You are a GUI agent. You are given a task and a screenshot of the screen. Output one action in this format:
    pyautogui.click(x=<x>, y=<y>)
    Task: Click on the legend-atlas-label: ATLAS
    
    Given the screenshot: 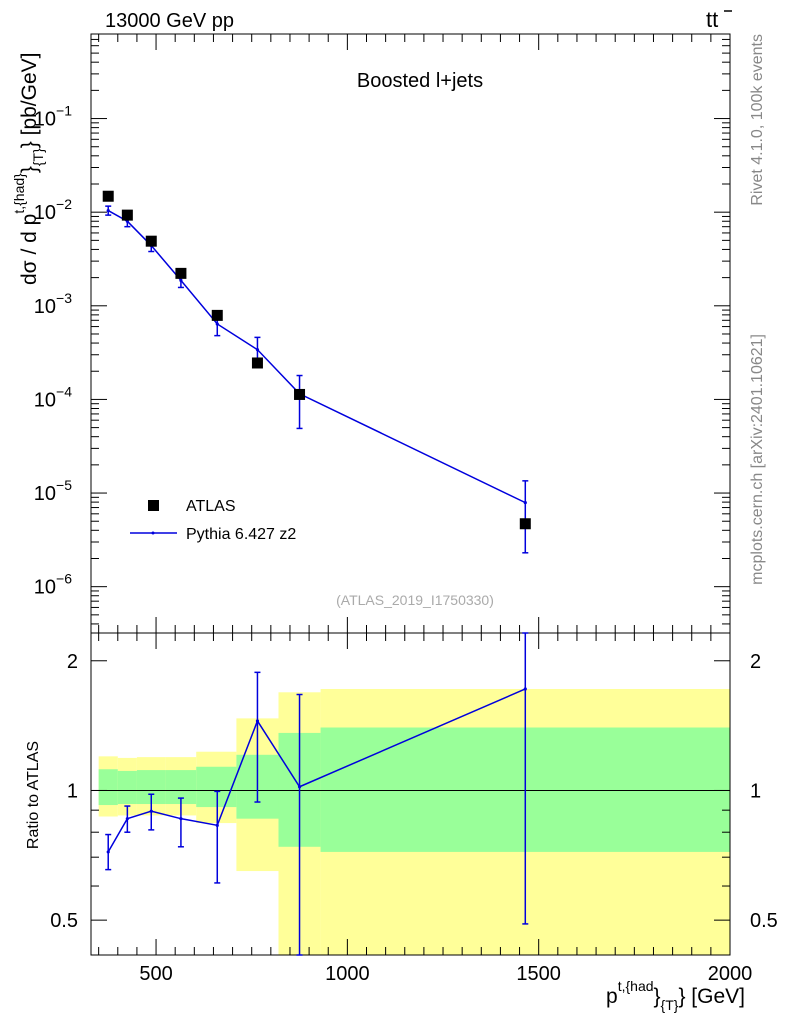 What is the action you would take?
    pyautogui.click(x=211, y=506)
    